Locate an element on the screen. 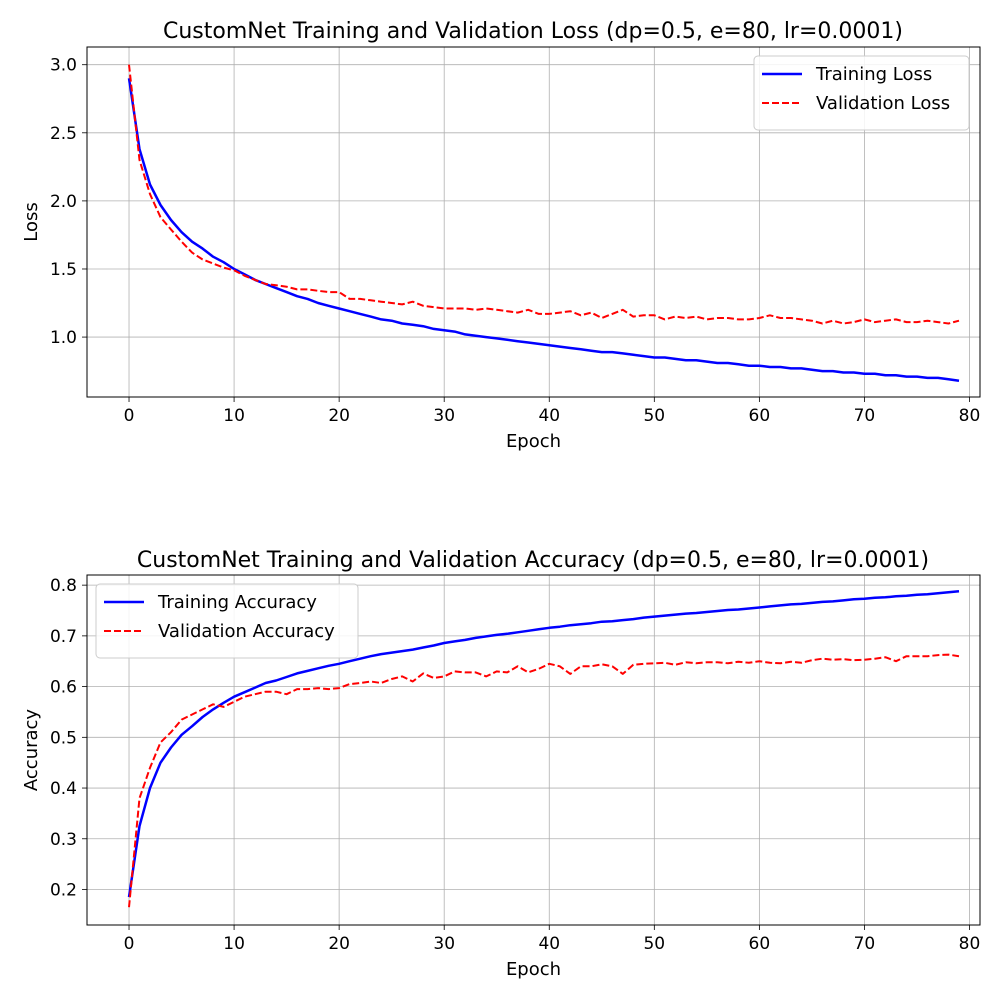 The height and width of the screenshot is (1000, 1000). accuracy-legend-label: Training Accuracy is located at coordinates (237, 602).